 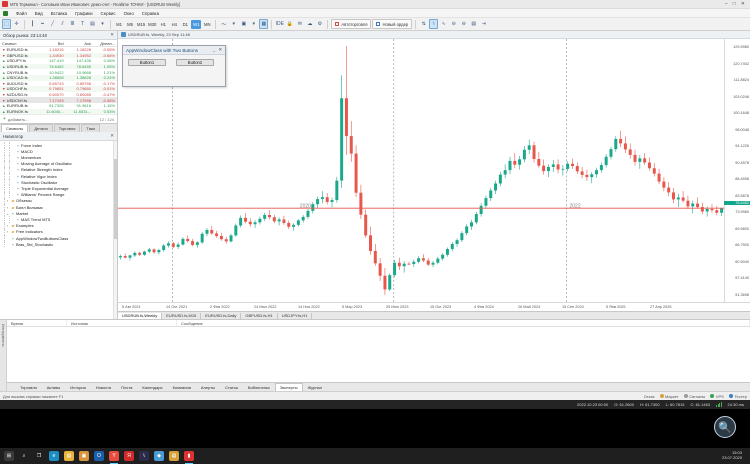 What do you see at coordinates (42, 24) in the screenshot?
I see `horizontal-line-icon: ━` at bounding box center [42, 24].